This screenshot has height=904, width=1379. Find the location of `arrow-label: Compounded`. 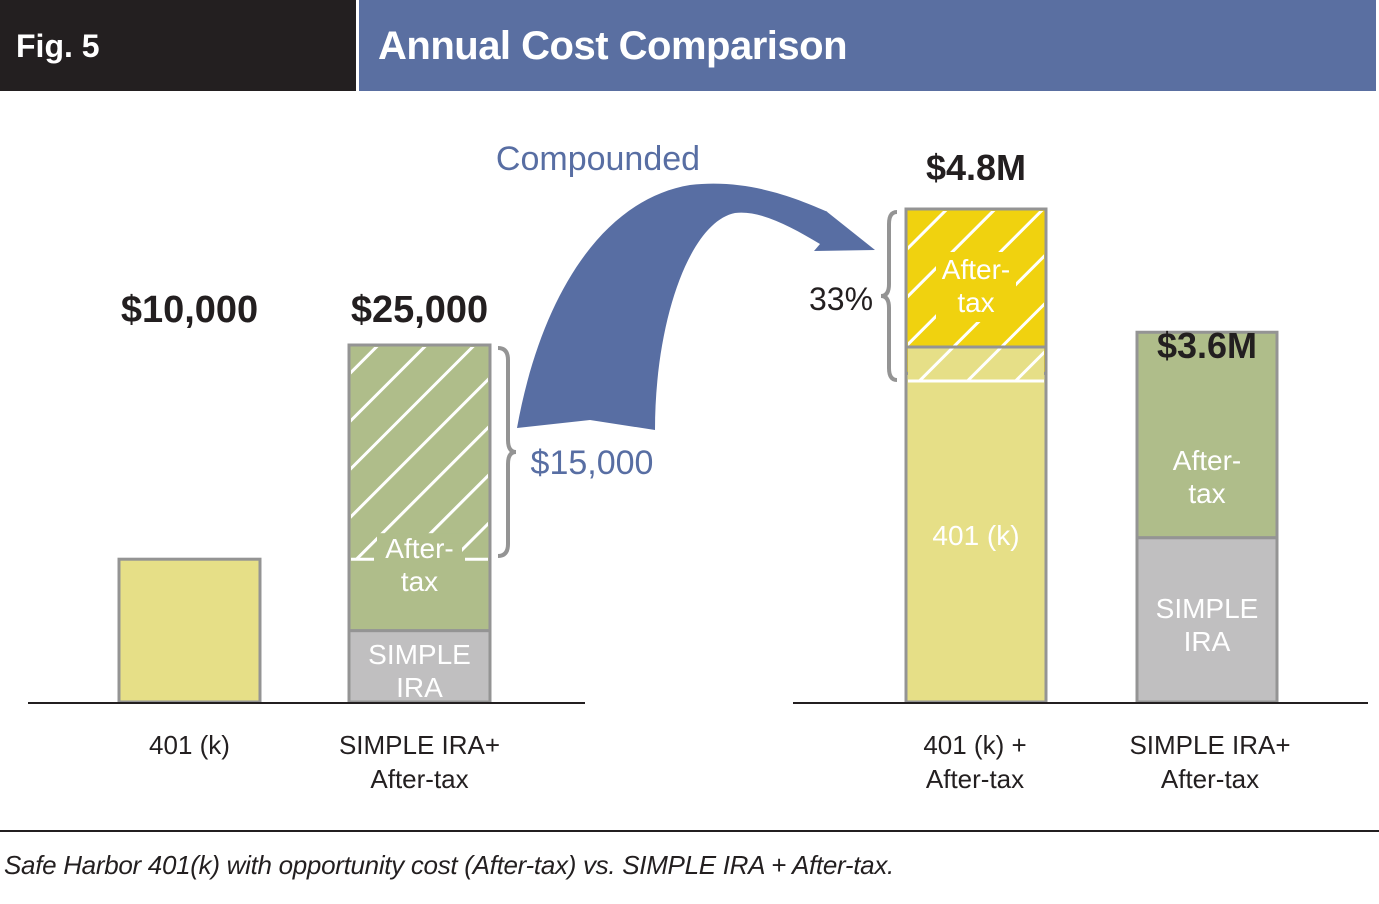

arrow-label: Compounded is located at coordinates (598, 159).